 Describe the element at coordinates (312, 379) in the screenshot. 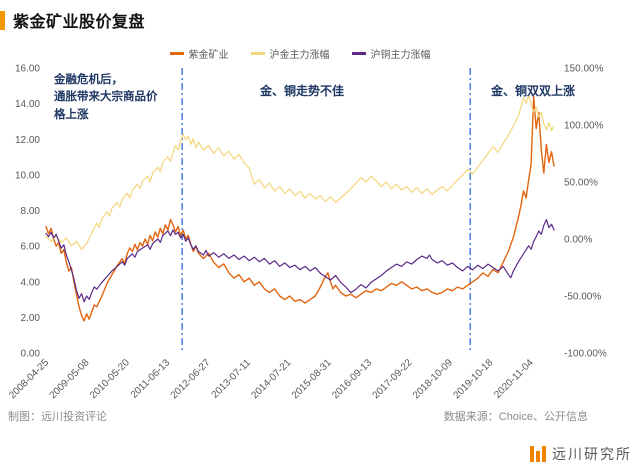

I see `svg-text: 2015-08-31` at that location.